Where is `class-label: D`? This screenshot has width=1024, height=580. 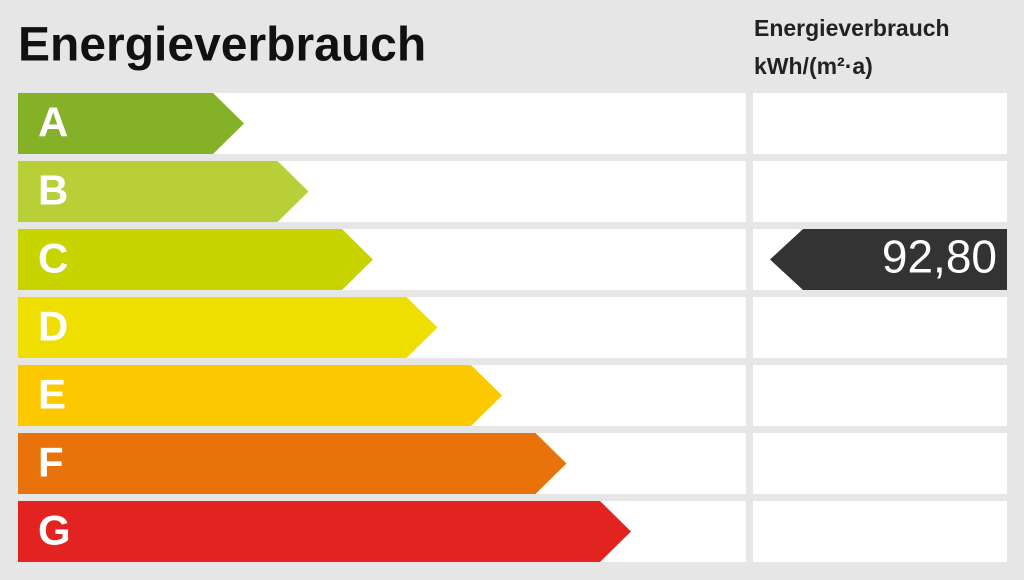
class-label: D is located at coordinates (53, 326).